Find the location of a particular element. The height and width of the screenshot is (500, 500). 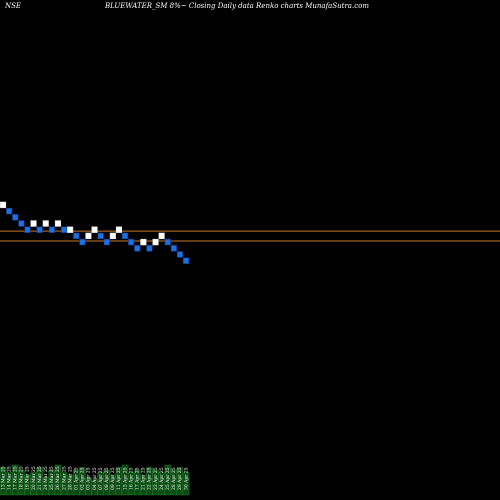

x-tick-label: 15 Apr 25 is located at coordinates (125, 478).